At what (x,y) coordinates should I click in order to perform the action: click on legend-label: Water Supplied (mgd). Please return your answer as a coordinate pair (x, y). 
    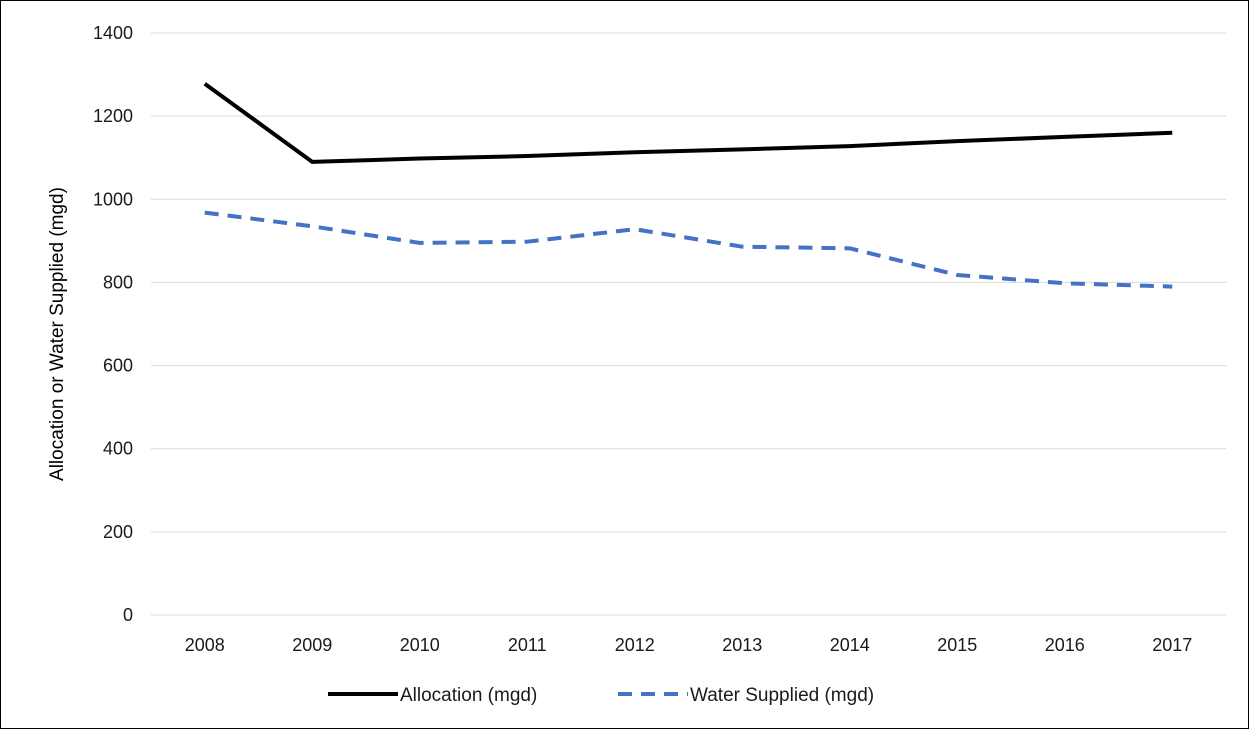
    Looking at the image, I should click on (782, 695).